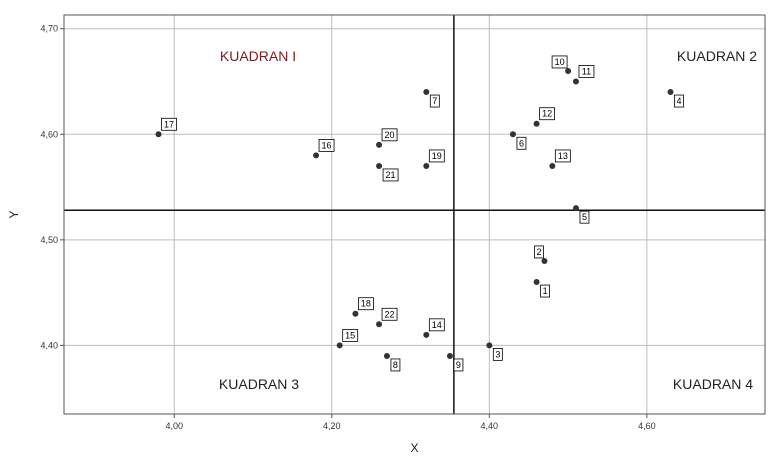 This screenshot has width=769, height=456. I want to click on point-label-text: 3, so click(497, 354).